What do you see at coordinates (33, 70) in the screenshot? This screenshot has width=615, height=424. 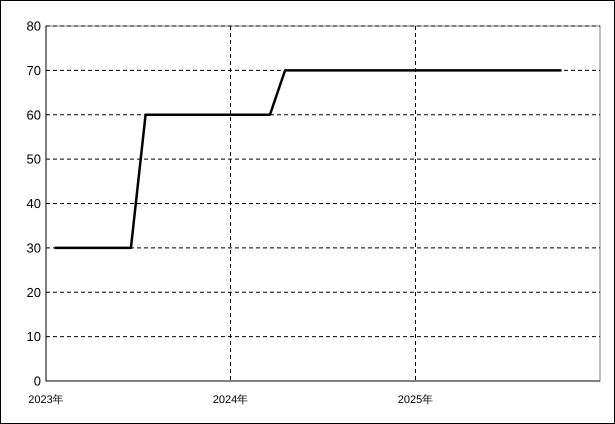 I see `y-tick-label: 70` at bounding box center [33, 70].